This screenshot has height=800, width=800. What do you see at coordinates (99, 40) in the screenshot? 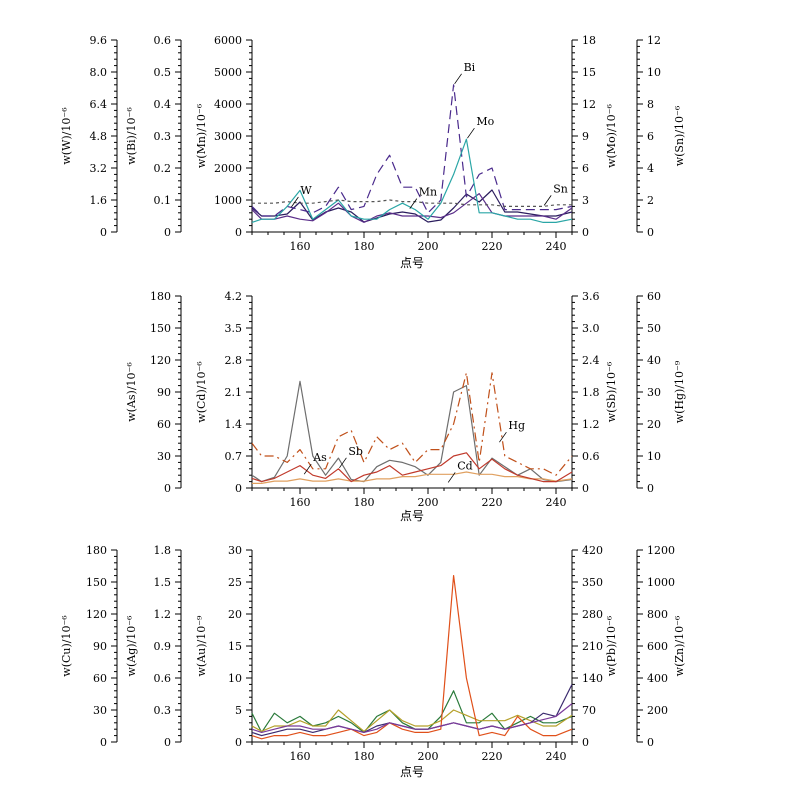
I see `y-tick-label: 9.6` at bounding box center [99, 40].